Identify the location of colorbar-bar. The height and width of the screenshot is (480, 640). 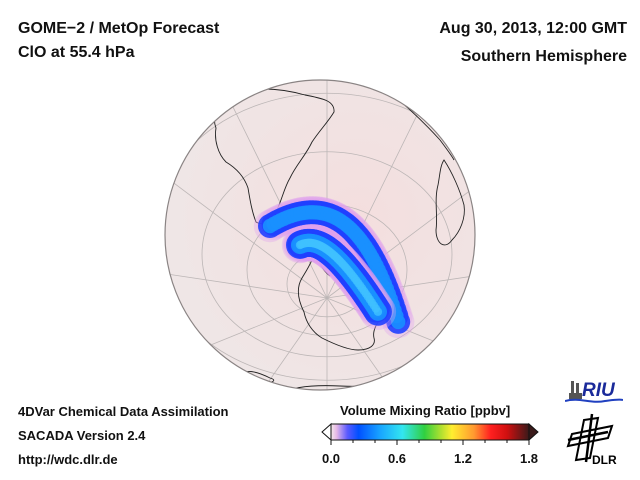
(430, 432).